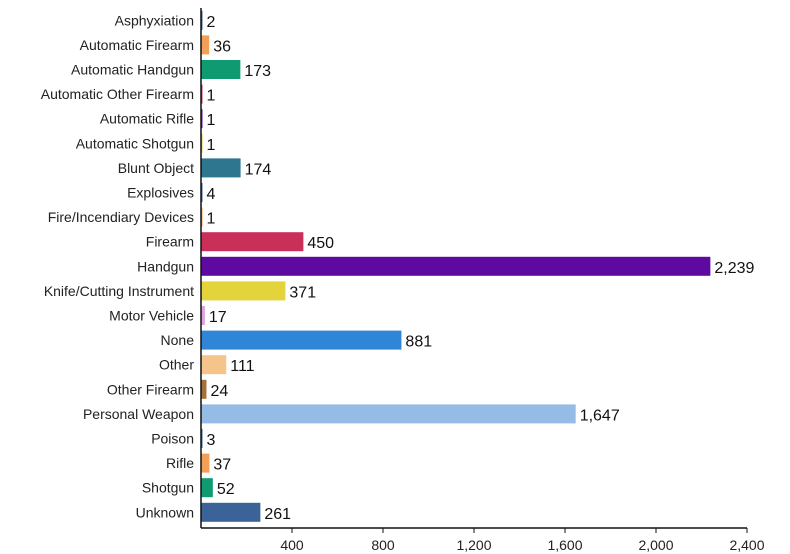 The height and width of the screenshot is (554, 790). I want to click on category-label-automatic-firearm: Automatic Firearm, so click(137, 45).